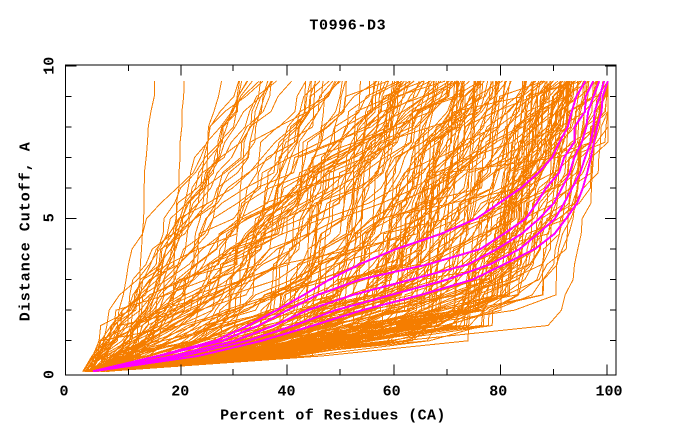  Describe the element at coordinates (286, 391) in the screenshot. I see `svg-text: 40` at that location.